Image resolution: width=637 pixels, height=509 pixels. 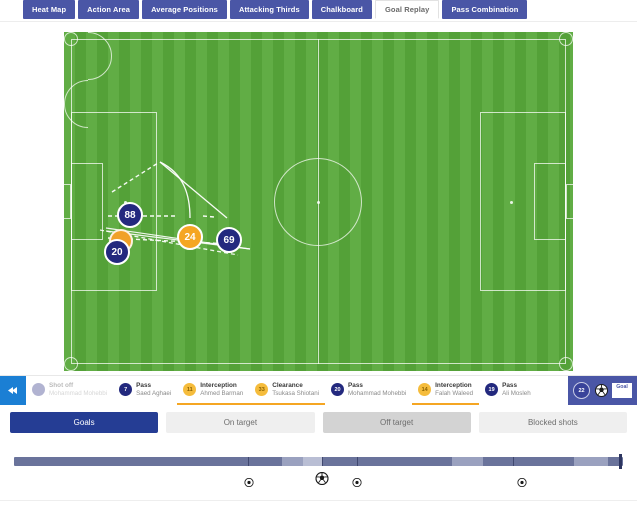 I want to click on event-item: 33 Clearance Tsukasa Shiotani, so click(x=287, y=390).